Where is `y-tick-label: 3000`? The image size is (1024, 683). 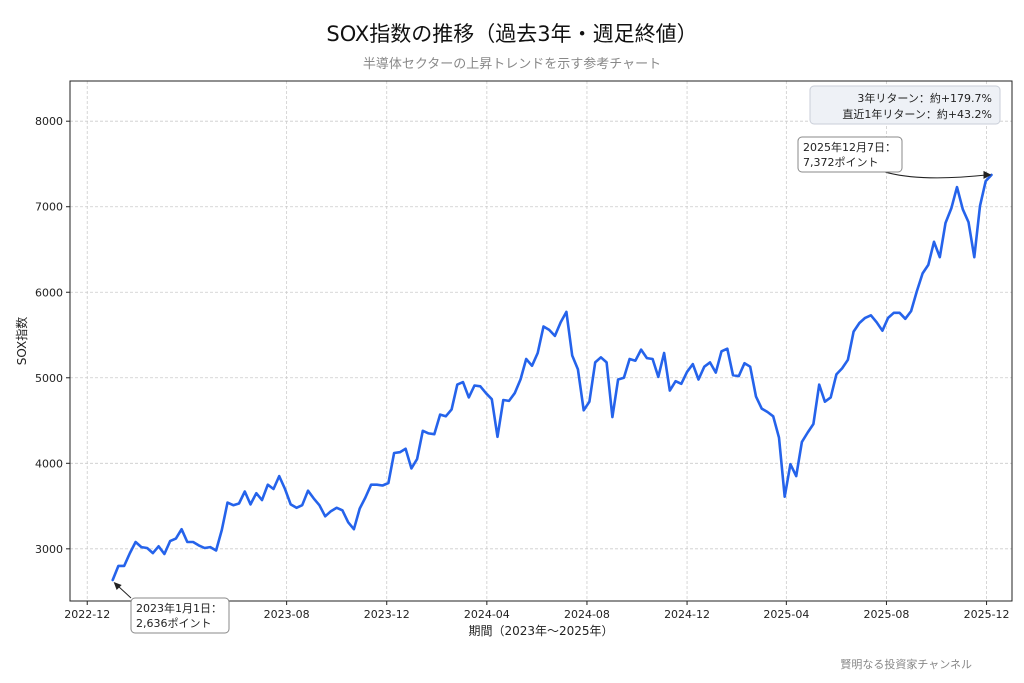
y-tick-label: 3000 is located at coordinates (49, 549).